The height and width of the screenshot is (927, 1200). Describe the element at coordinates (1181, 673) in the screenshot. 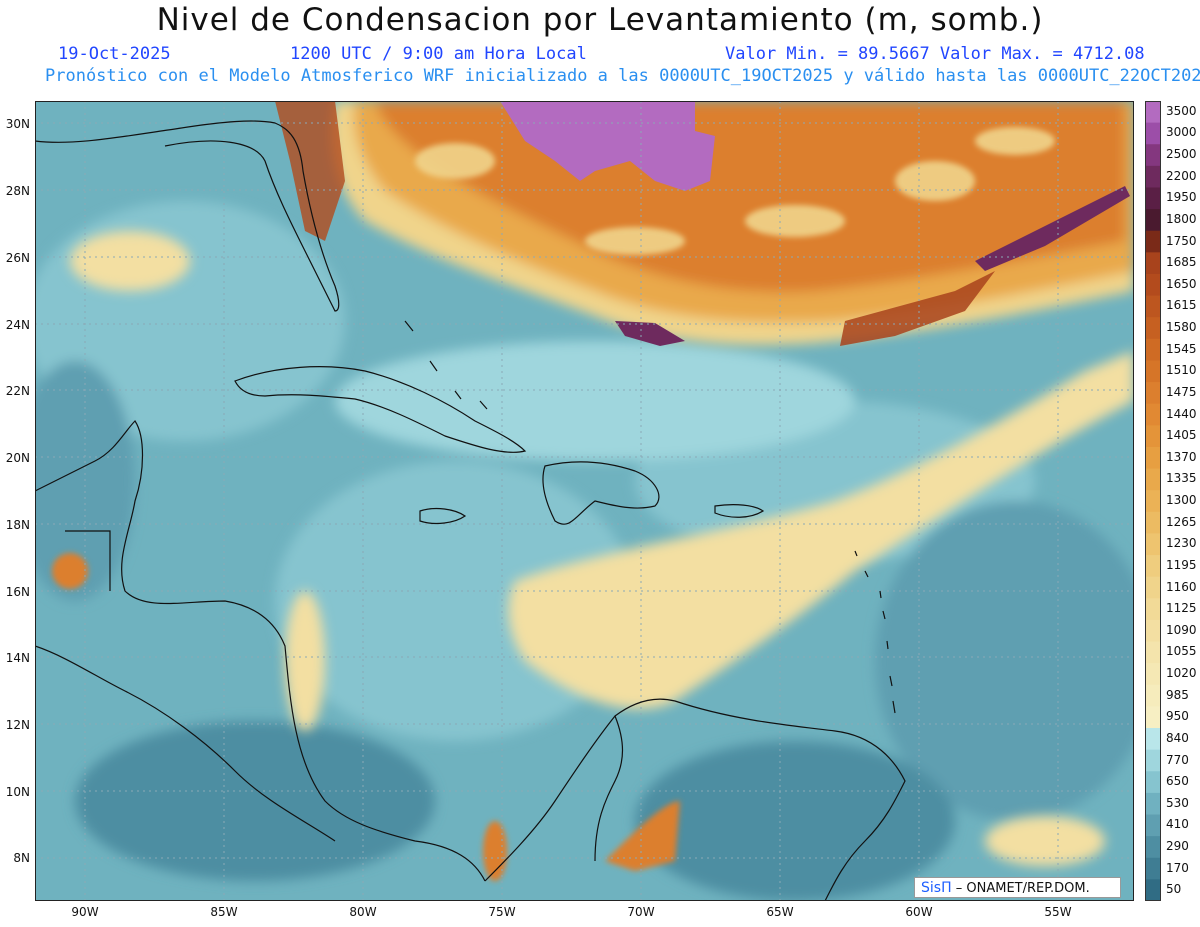

I see `colorbar-label: 1020` at that location.